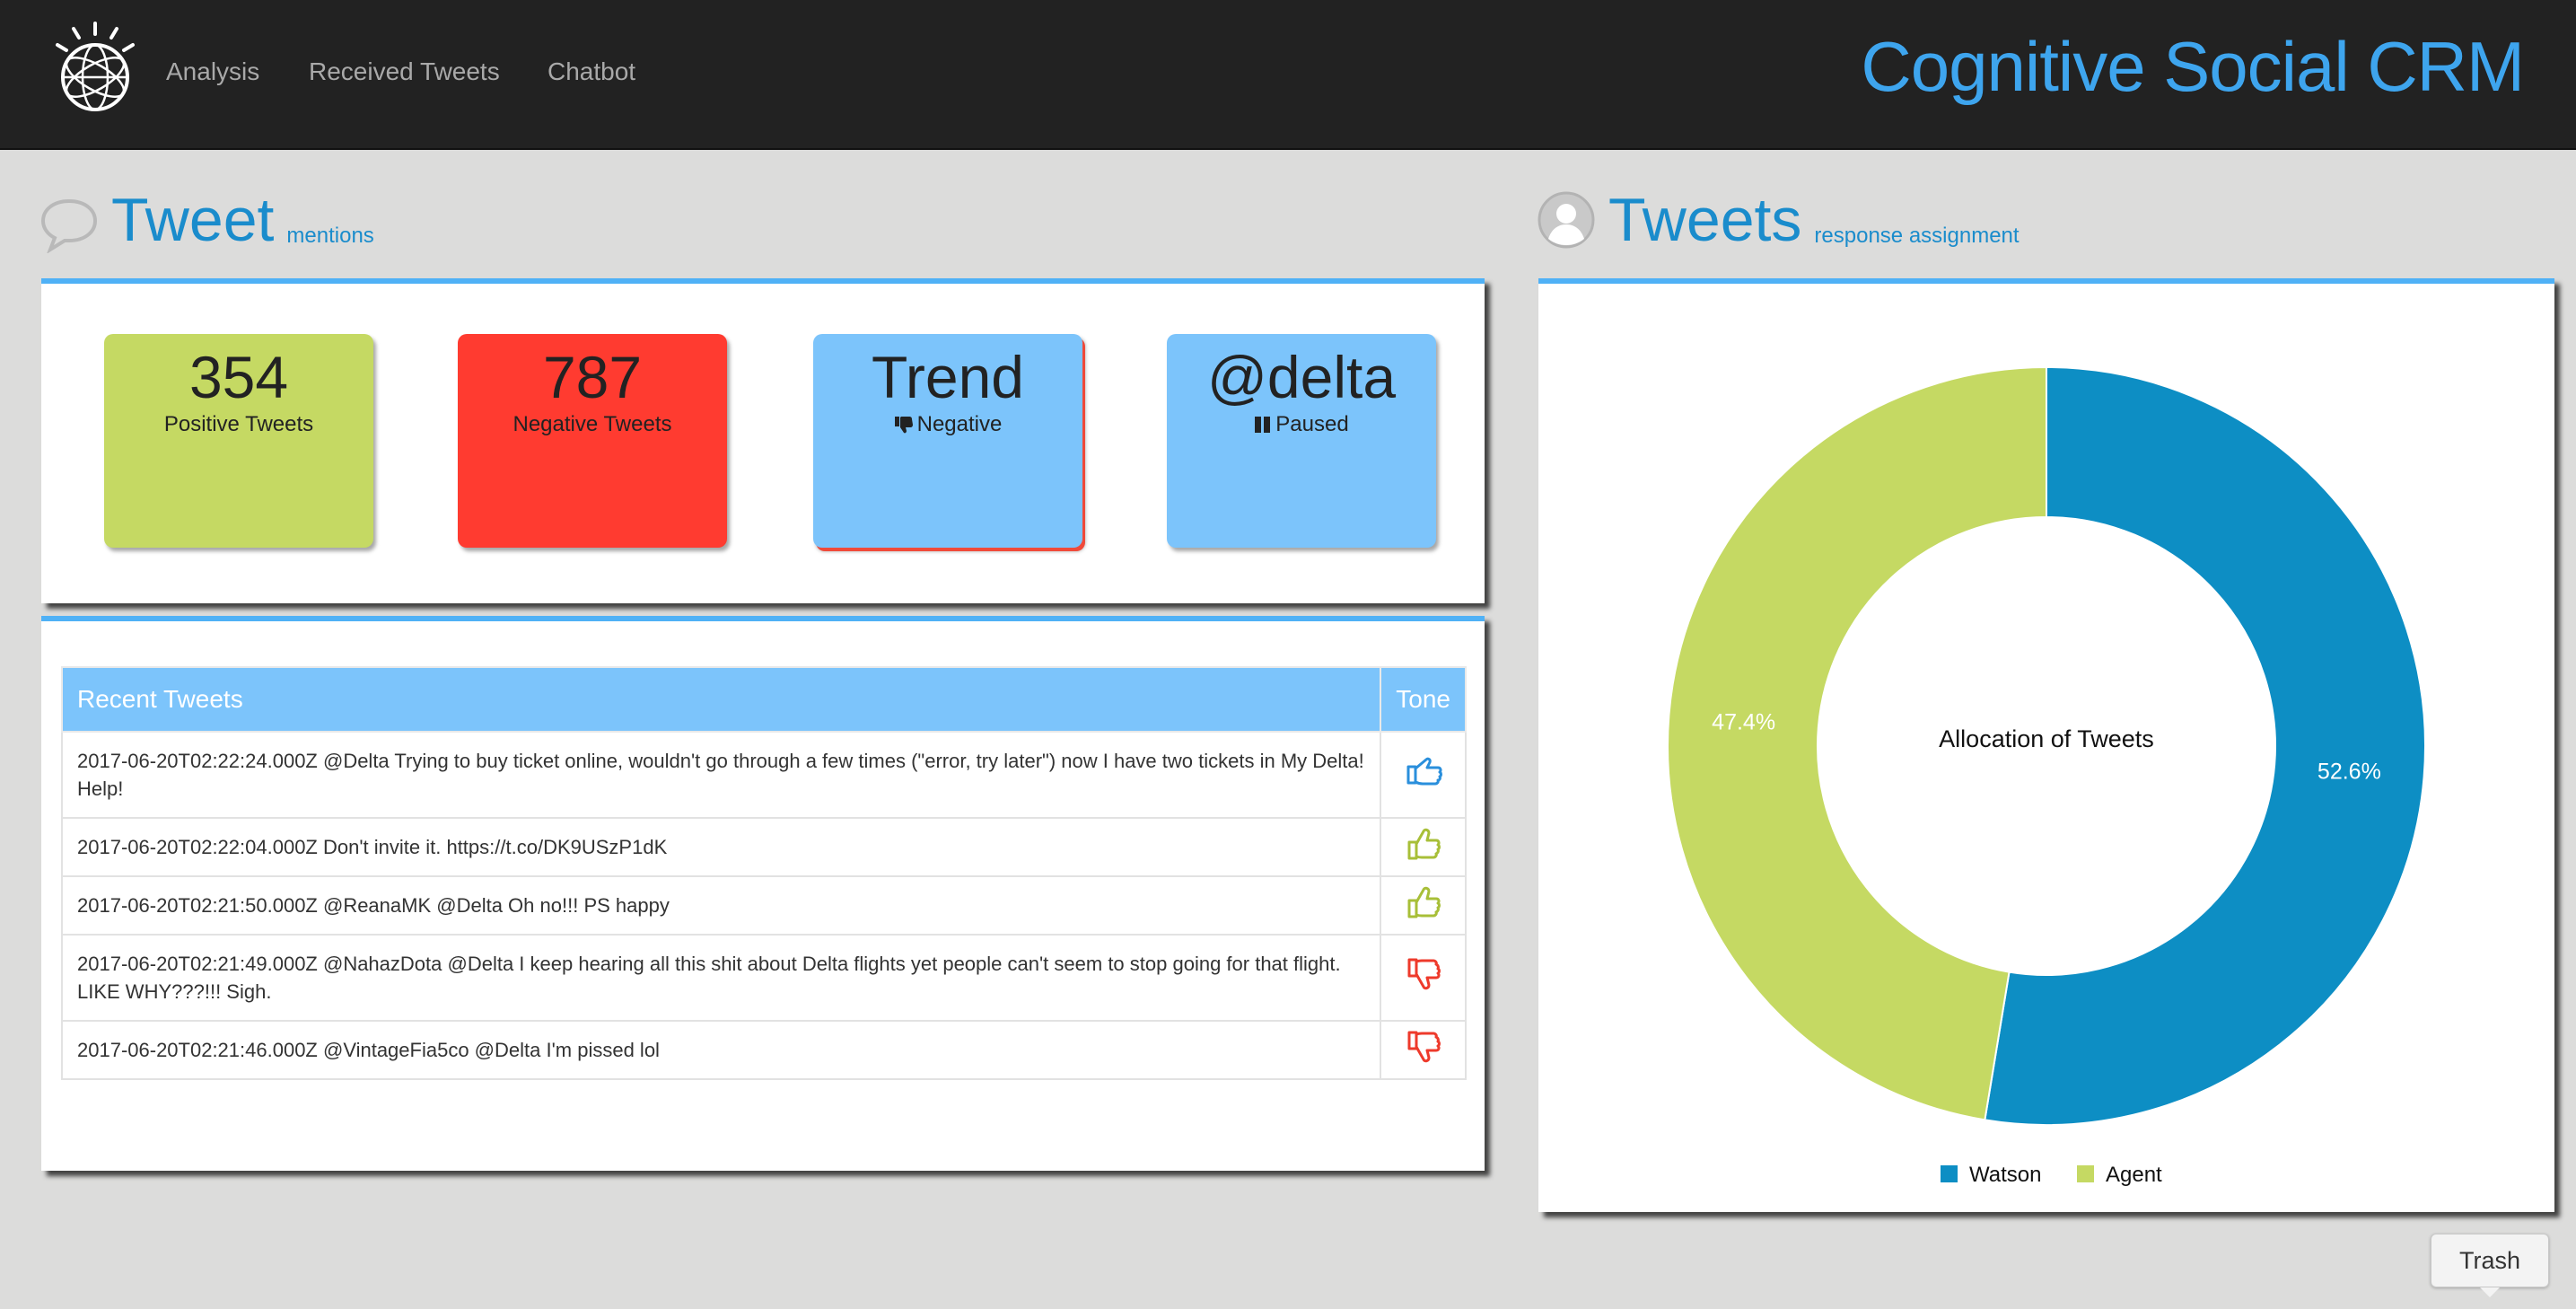 The height and width of the screenshot is (1309, 2576). Describe the element at coordinates (1917, 236) in the screenshot. I see `assignment-subtitle: response assignment` at that location.